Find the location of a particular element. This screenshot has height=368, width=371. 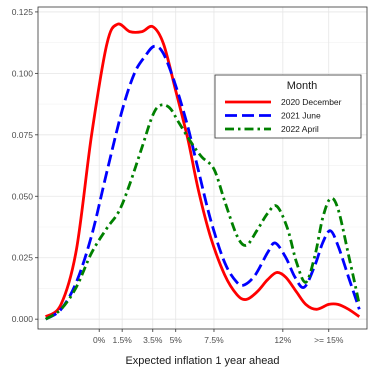

x-tick-label: 0% is located at coordinates (99, 340).